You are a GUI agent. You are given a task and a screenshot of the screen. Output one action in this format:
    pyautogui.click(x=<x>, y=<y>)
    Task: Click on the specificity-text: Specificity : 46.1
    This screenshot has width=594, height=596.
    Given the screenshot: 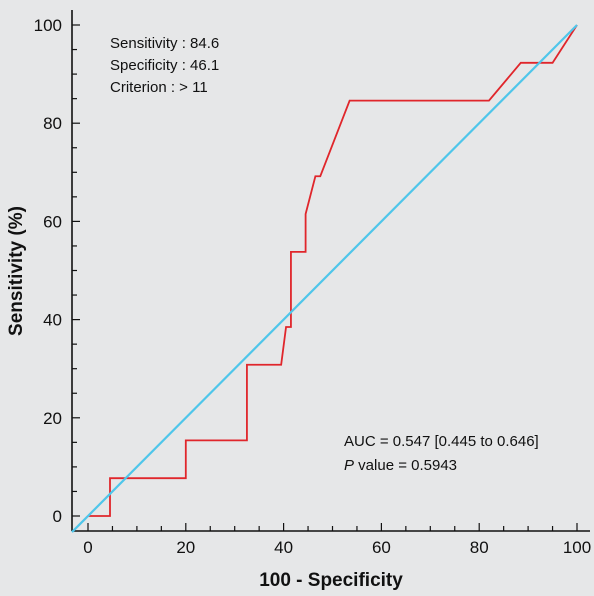 What is the action you would take?
    pyautogui.click(x=164, y=65)
    